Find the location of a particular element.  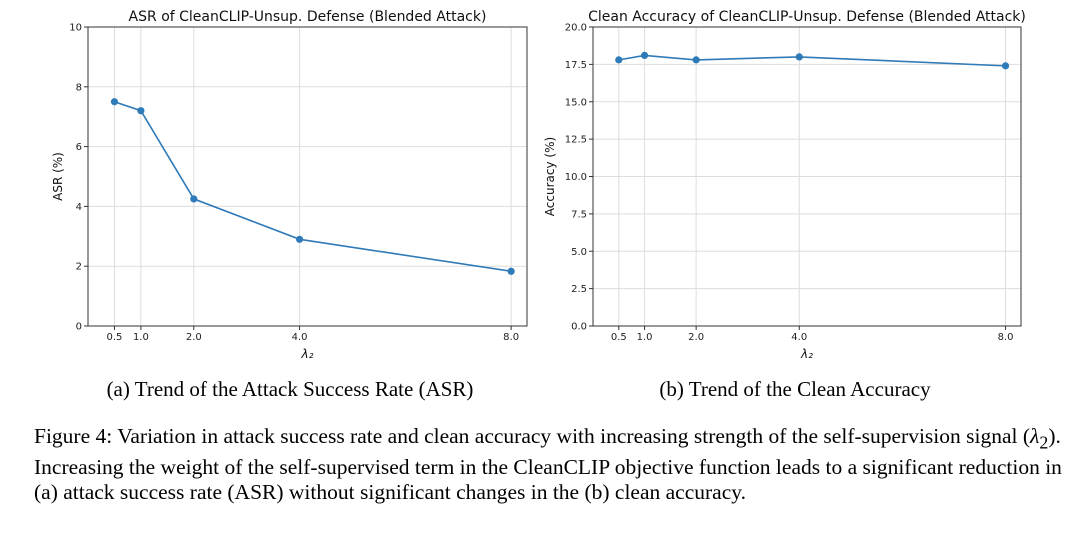

y-tick-label: 6 is located at coordinates (79, 147).